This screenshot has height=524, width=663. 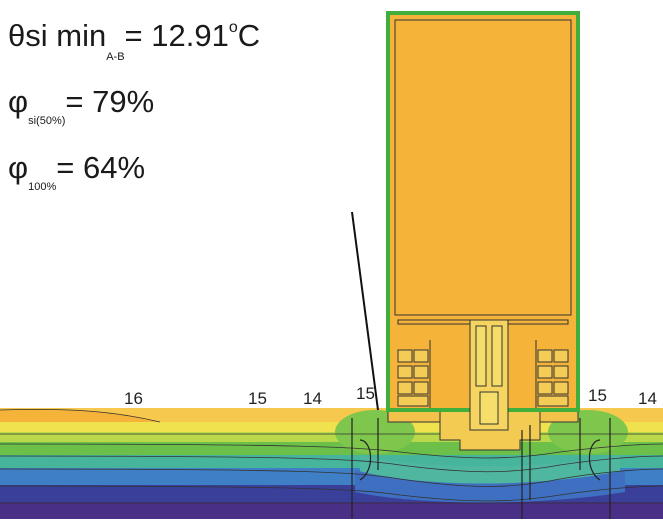 I want to click on phi50-value: = 79%, so click(x=110, y=101).